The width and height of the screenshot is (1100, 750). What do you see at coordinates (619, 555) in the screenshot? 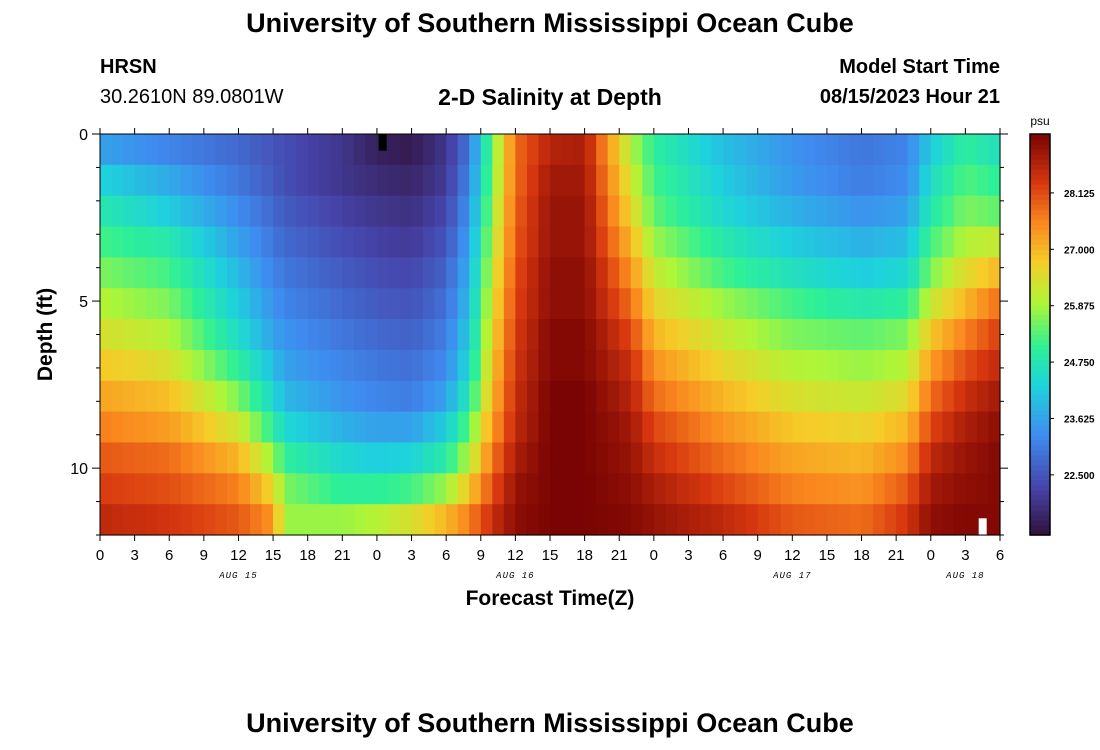
I see `x-tick-label: 21` at bounding box center [619, 555].